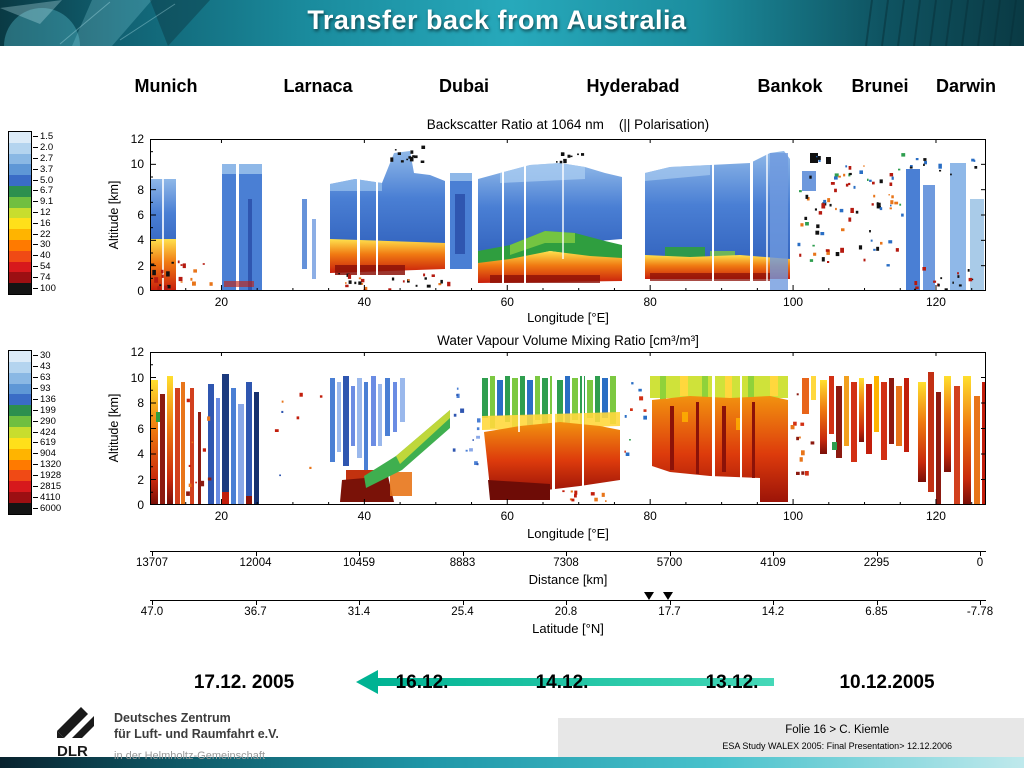 This screenshot has height=768, width=1024. I want to click on colorbar-label: 16, so click(42, 223).